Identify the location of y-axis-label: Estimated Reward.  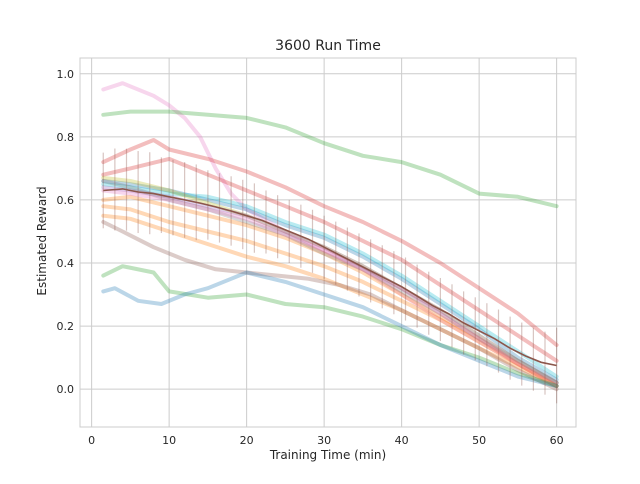
(42, 240).